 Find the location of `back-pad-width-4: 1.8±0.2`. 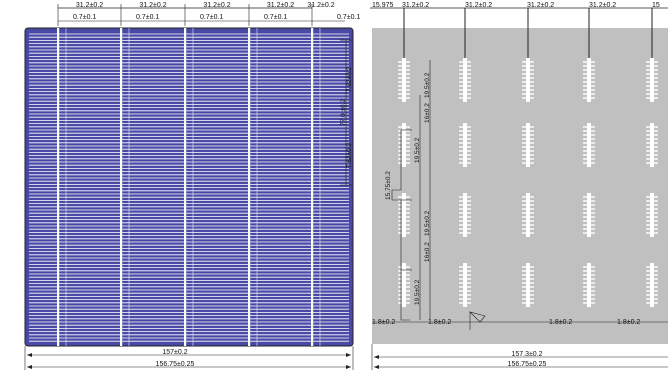

back-pad-width-4: 1.8±0.2 is located at coordinates (628, 322).